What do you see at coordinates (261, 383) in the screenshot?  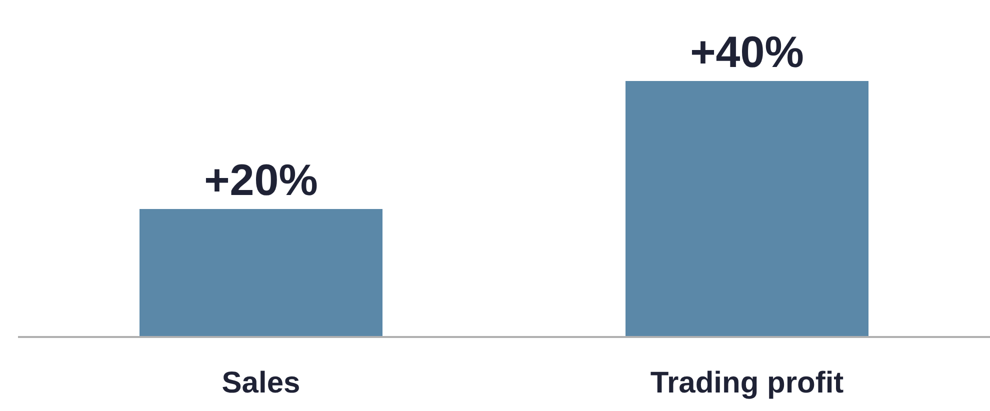 I see `x-tick-label: Sales` at bounding box center [261, 383].